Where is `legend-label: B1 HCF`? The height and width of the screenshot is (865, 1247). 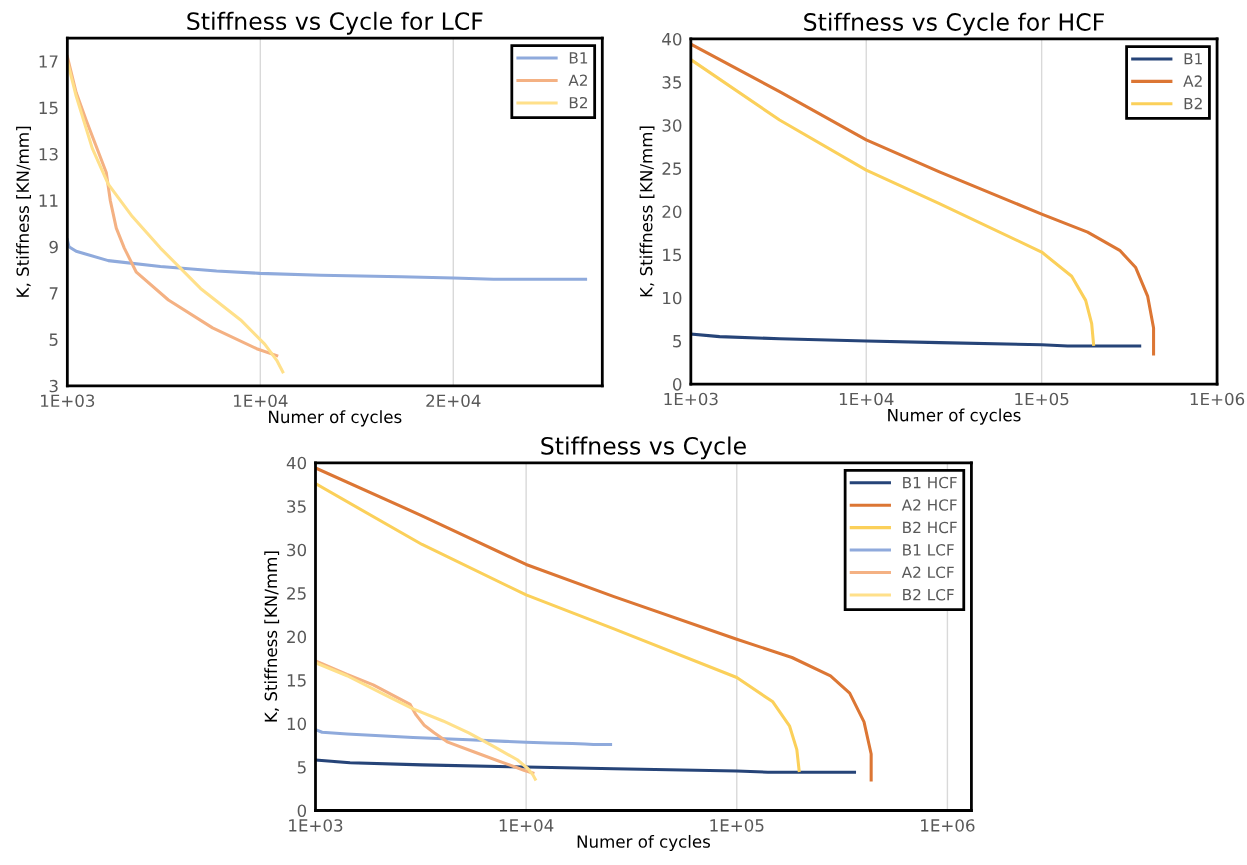
legend-label: B1 HCF is located at coordinates (930, 482).